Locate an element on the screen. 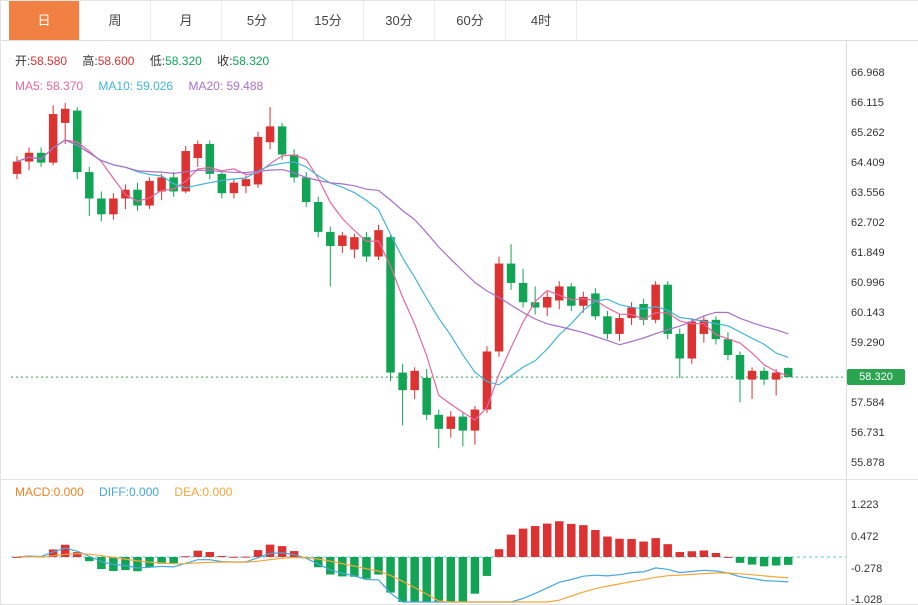  panel-divider-line is located at coordinates (459, 479).